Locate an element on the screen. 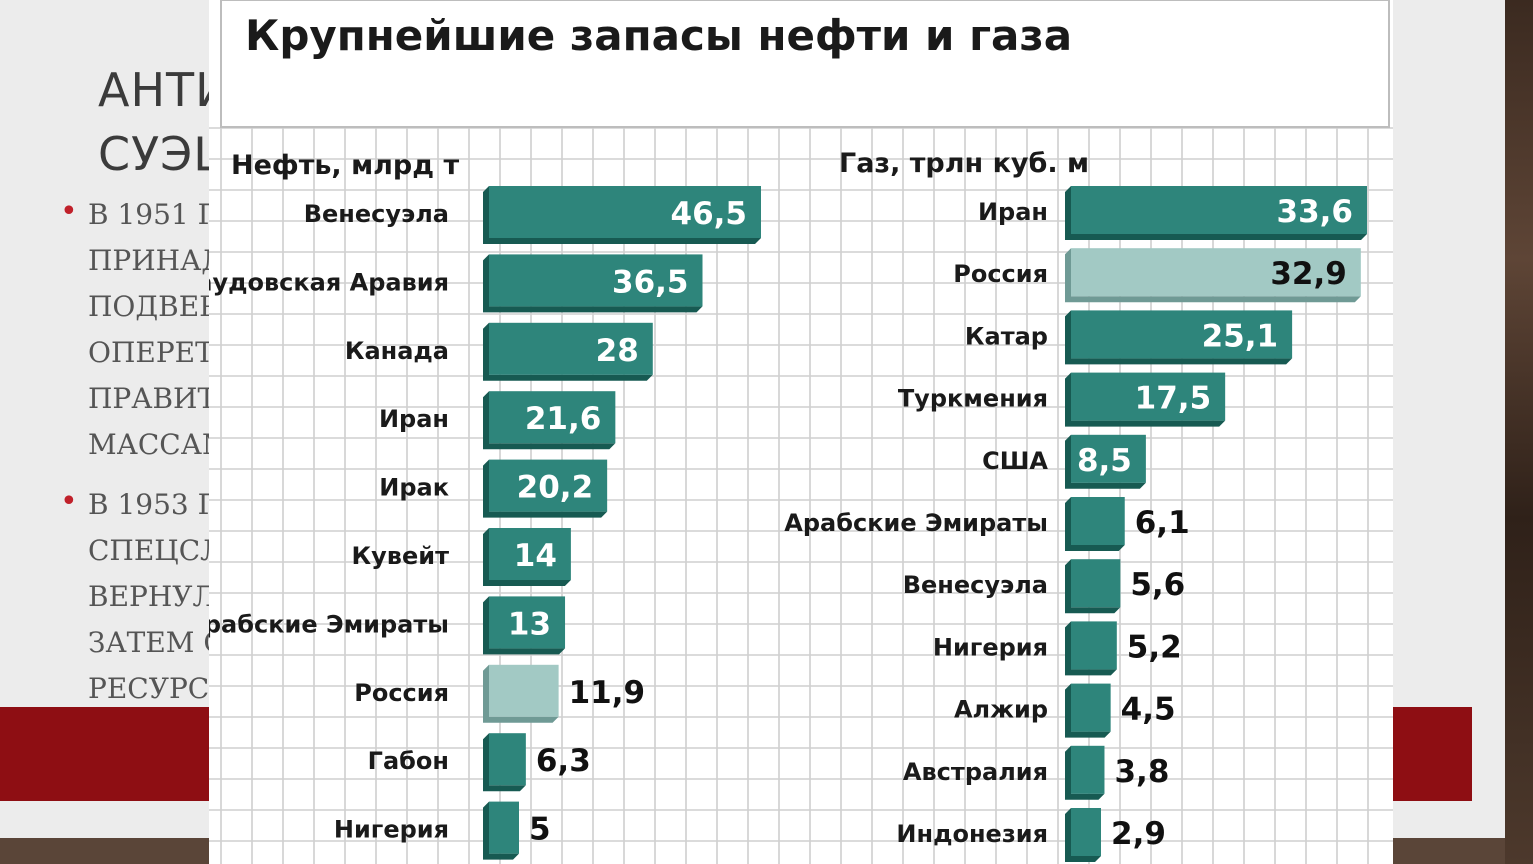 This screenshot has height=864, width=1533. gas-category-label: Арабские Эмираты is located at coordinates (916, 523).